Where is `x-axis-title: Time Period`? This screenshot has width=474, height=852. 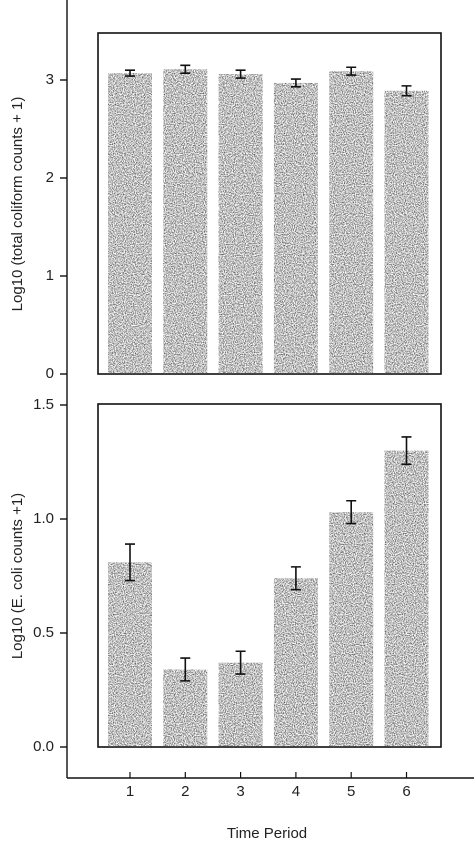 x-axis-title: Time Period is located at coordinates (267, 833).